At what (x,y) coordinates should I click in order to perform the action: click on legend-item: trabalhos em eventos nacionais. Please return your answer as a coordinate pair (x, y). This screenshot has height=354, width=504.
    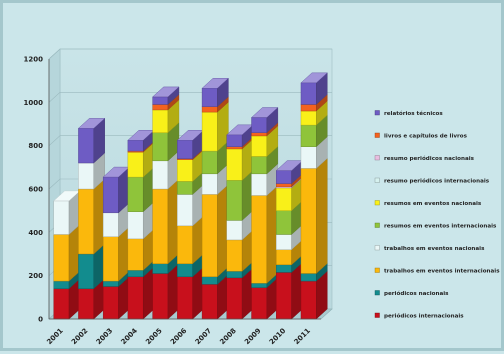
    Looking at the image, I should click on (429, 248).